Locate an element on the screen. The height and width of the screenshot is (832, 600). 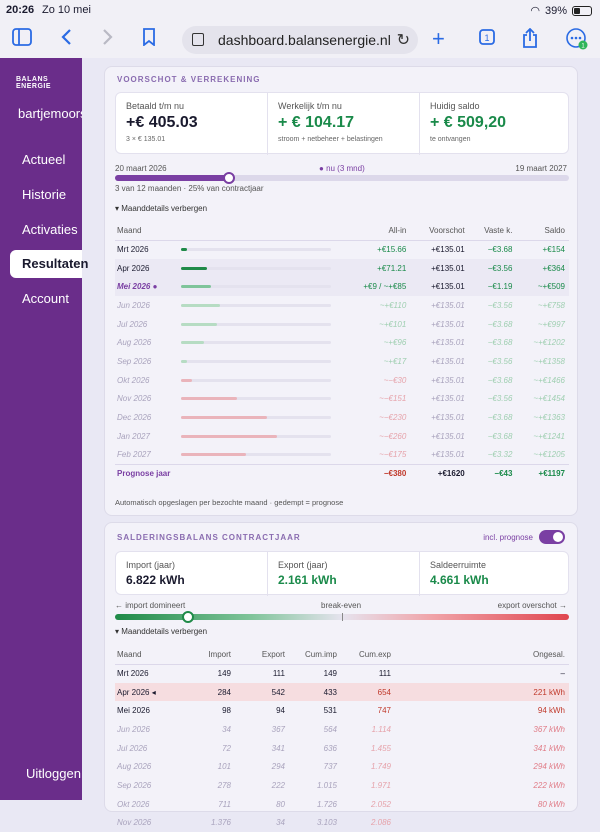
share-icon is located at coordinates (530, 40).